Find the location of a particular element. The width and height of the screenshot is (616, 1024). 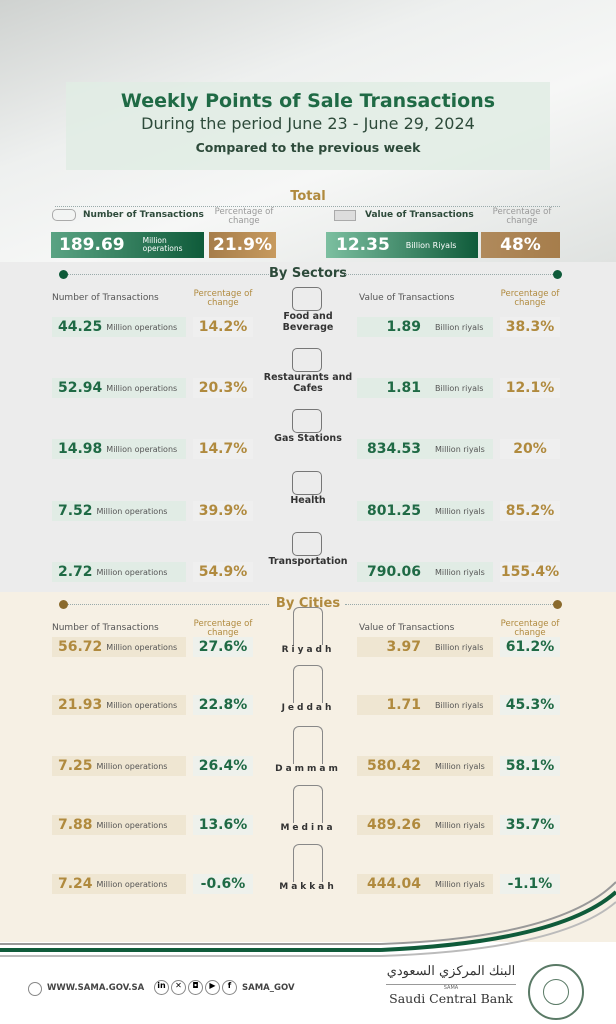

x-icon: ✕ is located at coordinates (178, 987).